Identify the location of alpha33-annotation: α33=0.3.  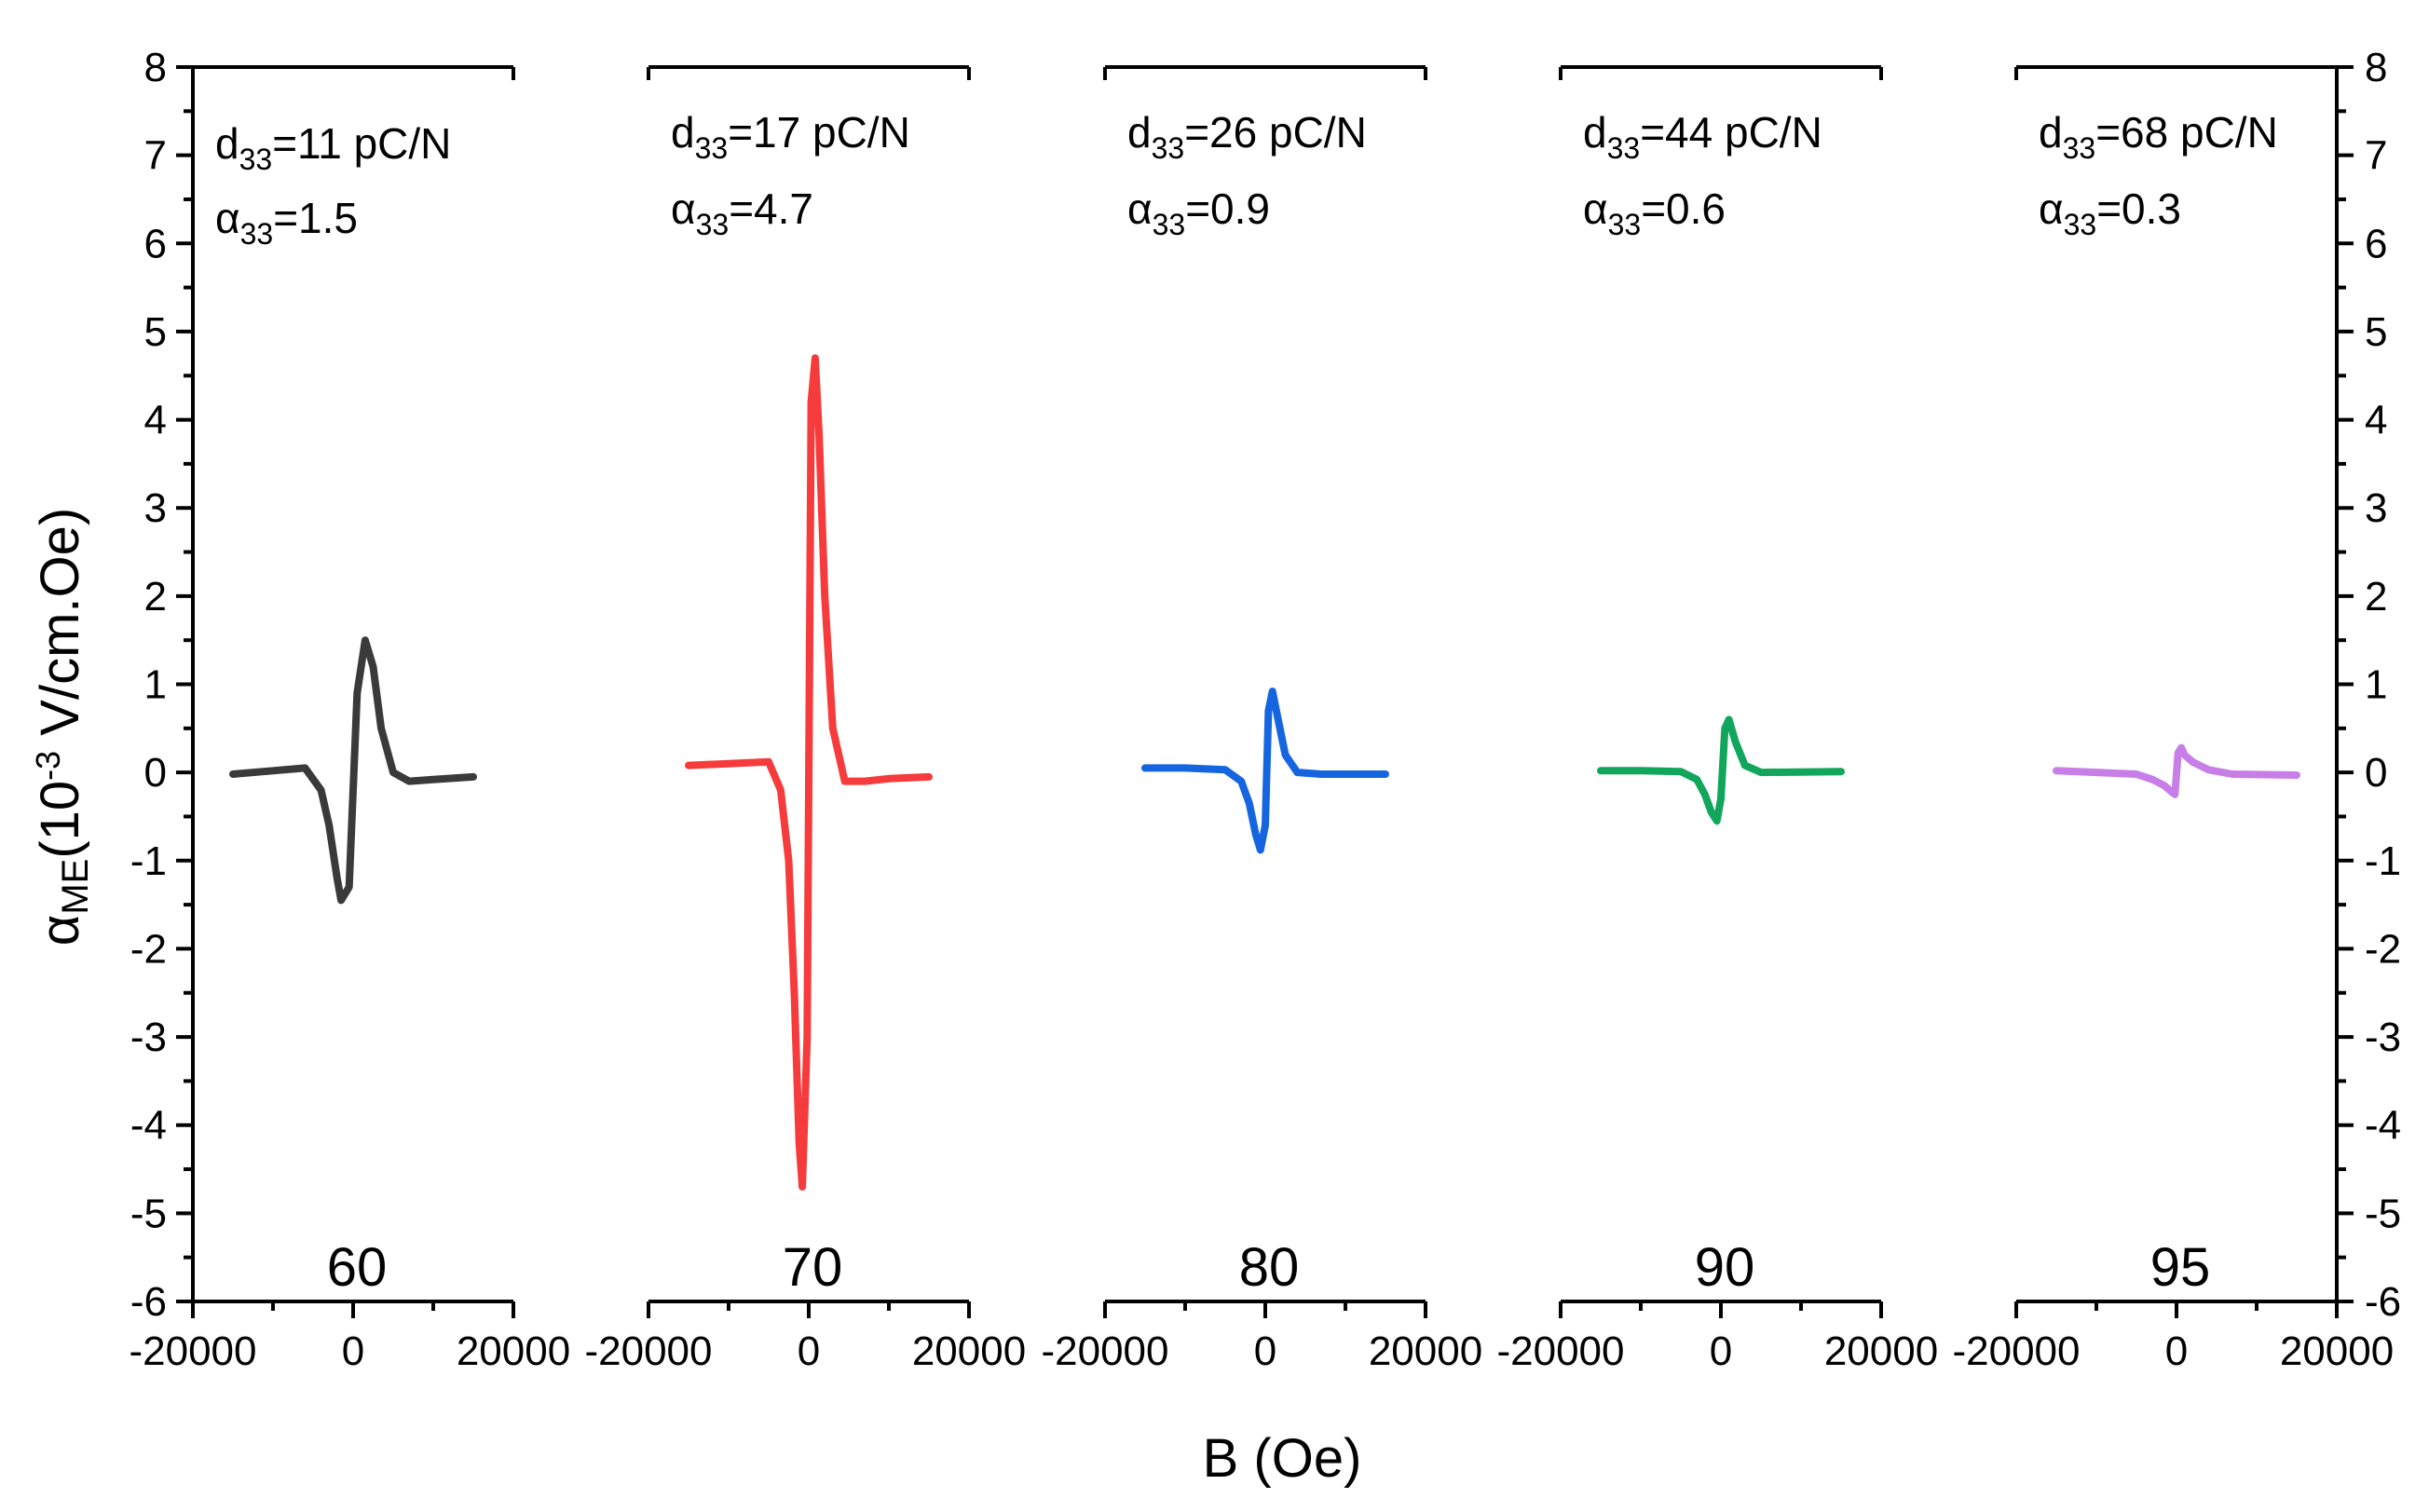
(2110, 212).